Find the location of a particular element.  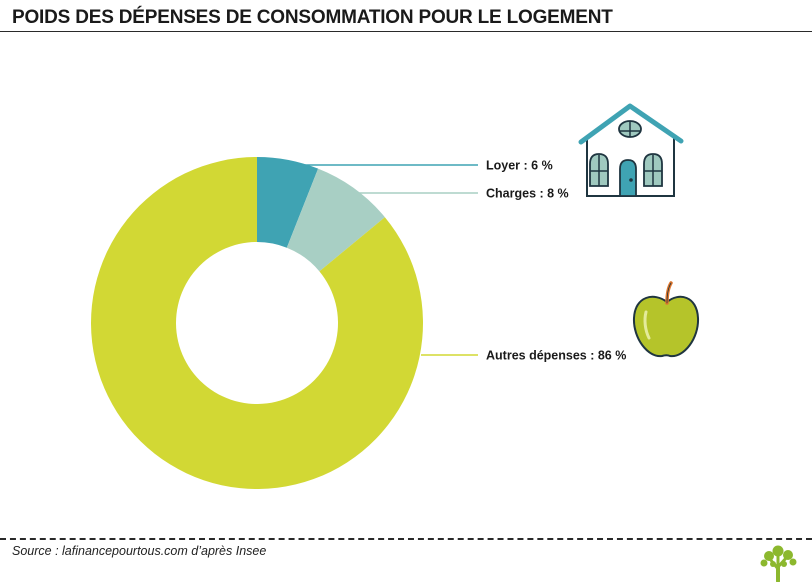

leader-lines is located at coordinates (384, 260).